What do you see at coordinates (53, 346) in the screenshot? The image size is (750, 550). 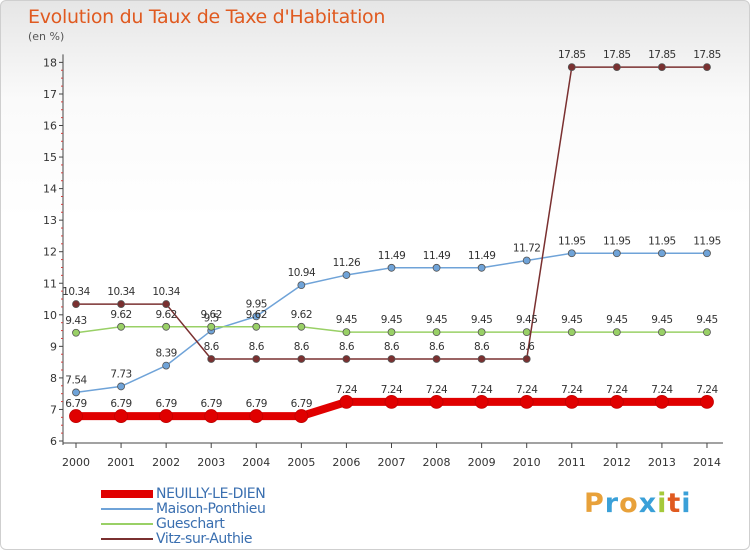 I see `y-tick-label: 9` at bounding box center [53, 346].